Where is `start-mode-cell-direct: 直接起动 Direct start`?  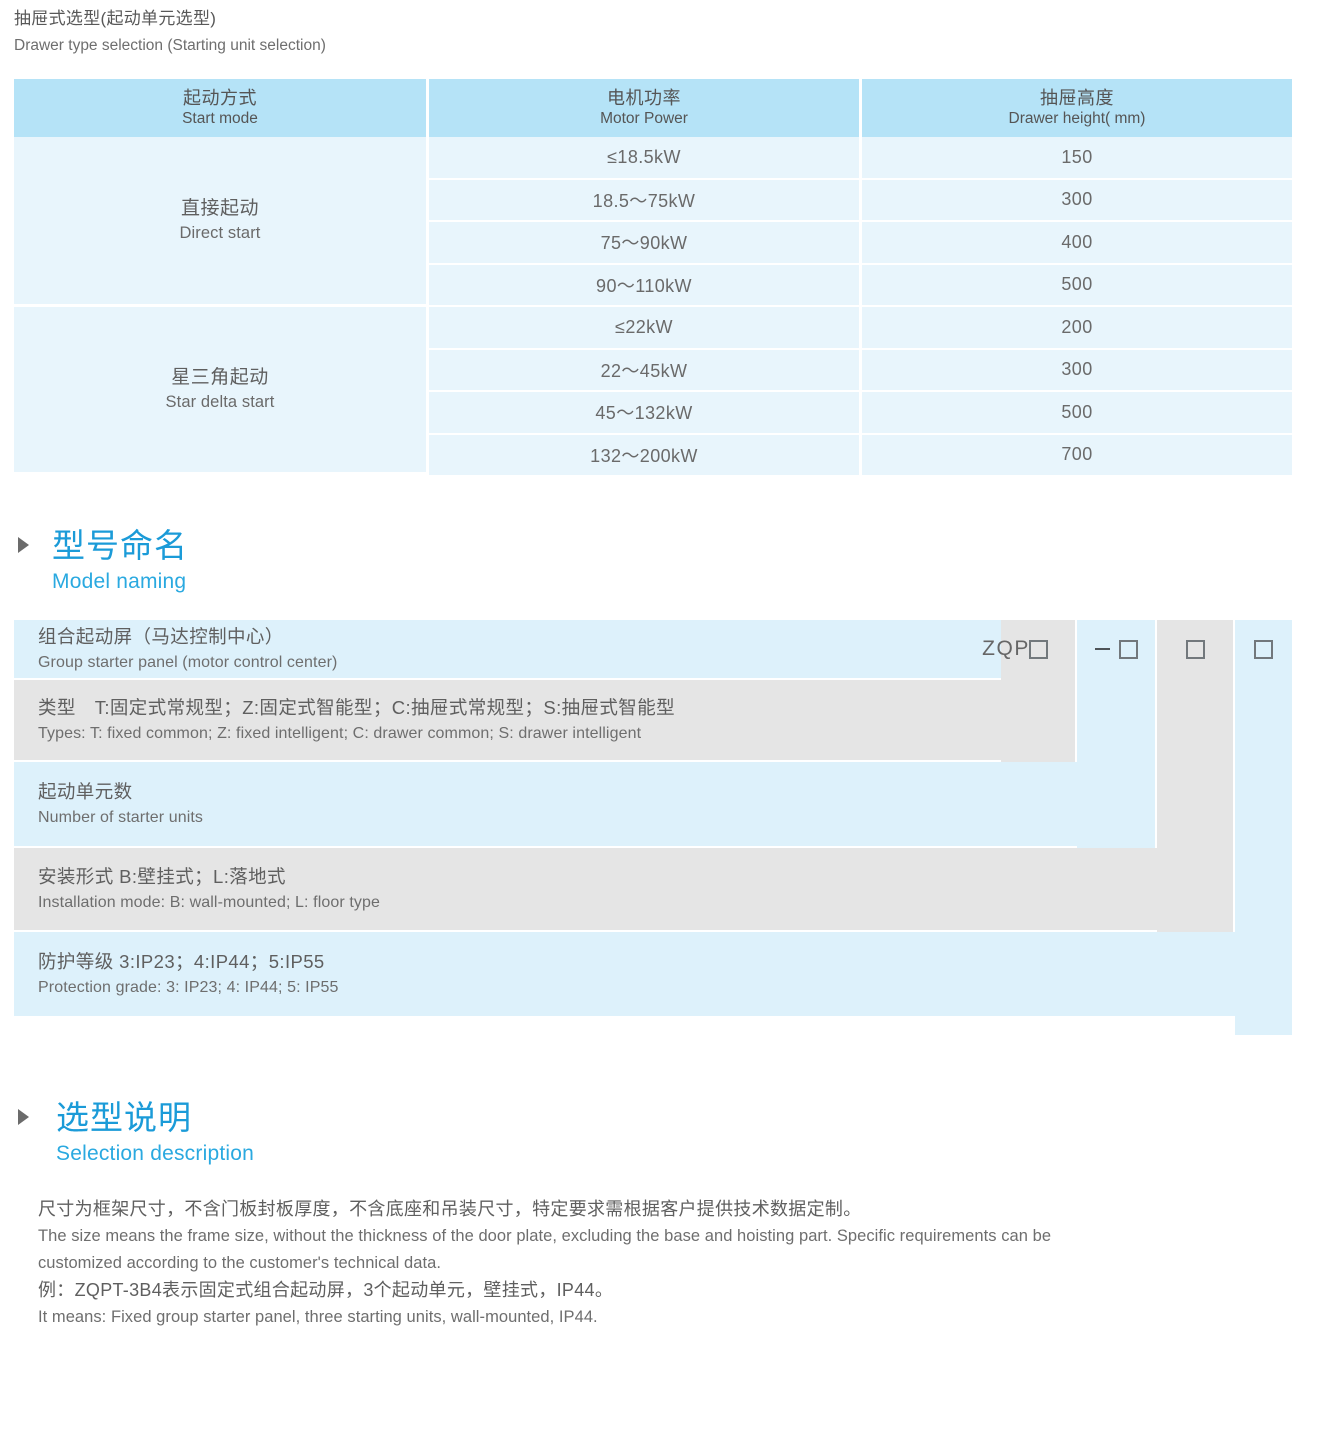
start-mode-cell-direct: 直接起动 Direct start is located at coordinates (221, 222).